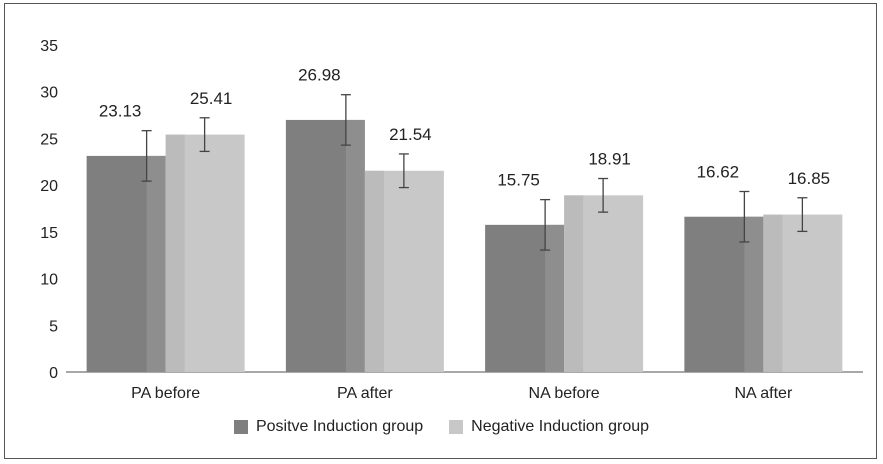 The image size is (883, 464). I want to click on data-label-positive-2: 15.75, so click(518, 180).